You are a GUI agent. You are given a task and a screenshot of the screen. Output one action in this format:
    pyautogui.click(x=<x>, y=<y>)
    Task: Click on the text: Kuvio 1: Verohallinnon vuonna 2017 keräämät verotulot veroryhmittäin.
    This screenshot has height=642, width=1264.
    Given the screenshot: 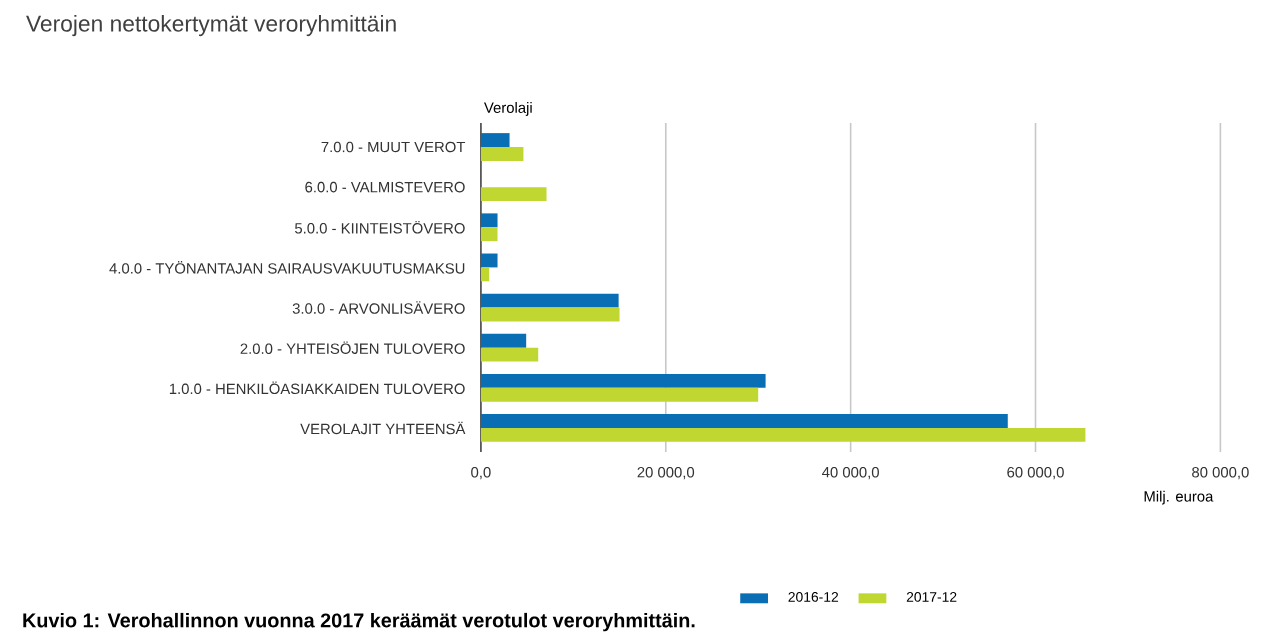 What is the action you would take?
    pyautogui.click(x=359, y=622)
    